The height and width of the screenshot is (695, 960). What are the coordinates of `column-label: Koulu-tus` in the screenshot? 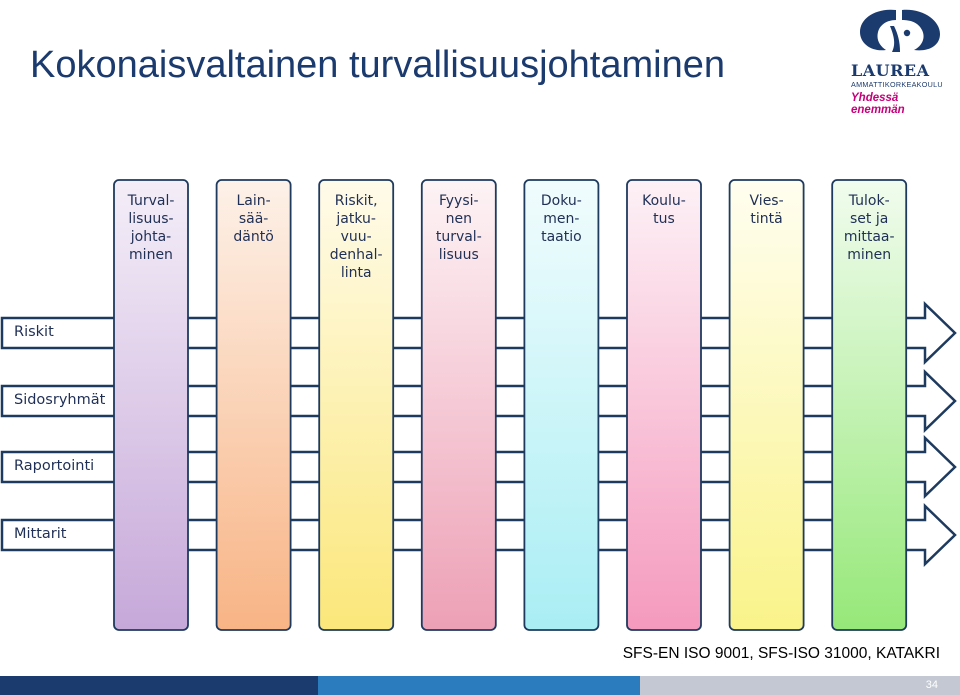 It's located at (664, 210).